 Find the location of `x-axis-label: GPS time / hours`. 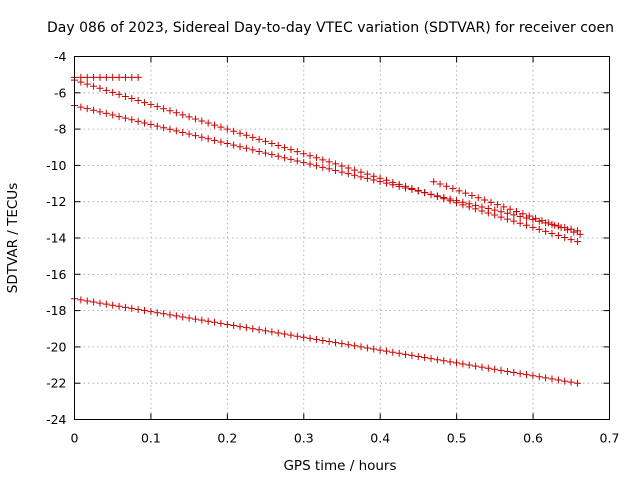

x-axis-label: GPS time / hours is located at coordinates (339, 466).